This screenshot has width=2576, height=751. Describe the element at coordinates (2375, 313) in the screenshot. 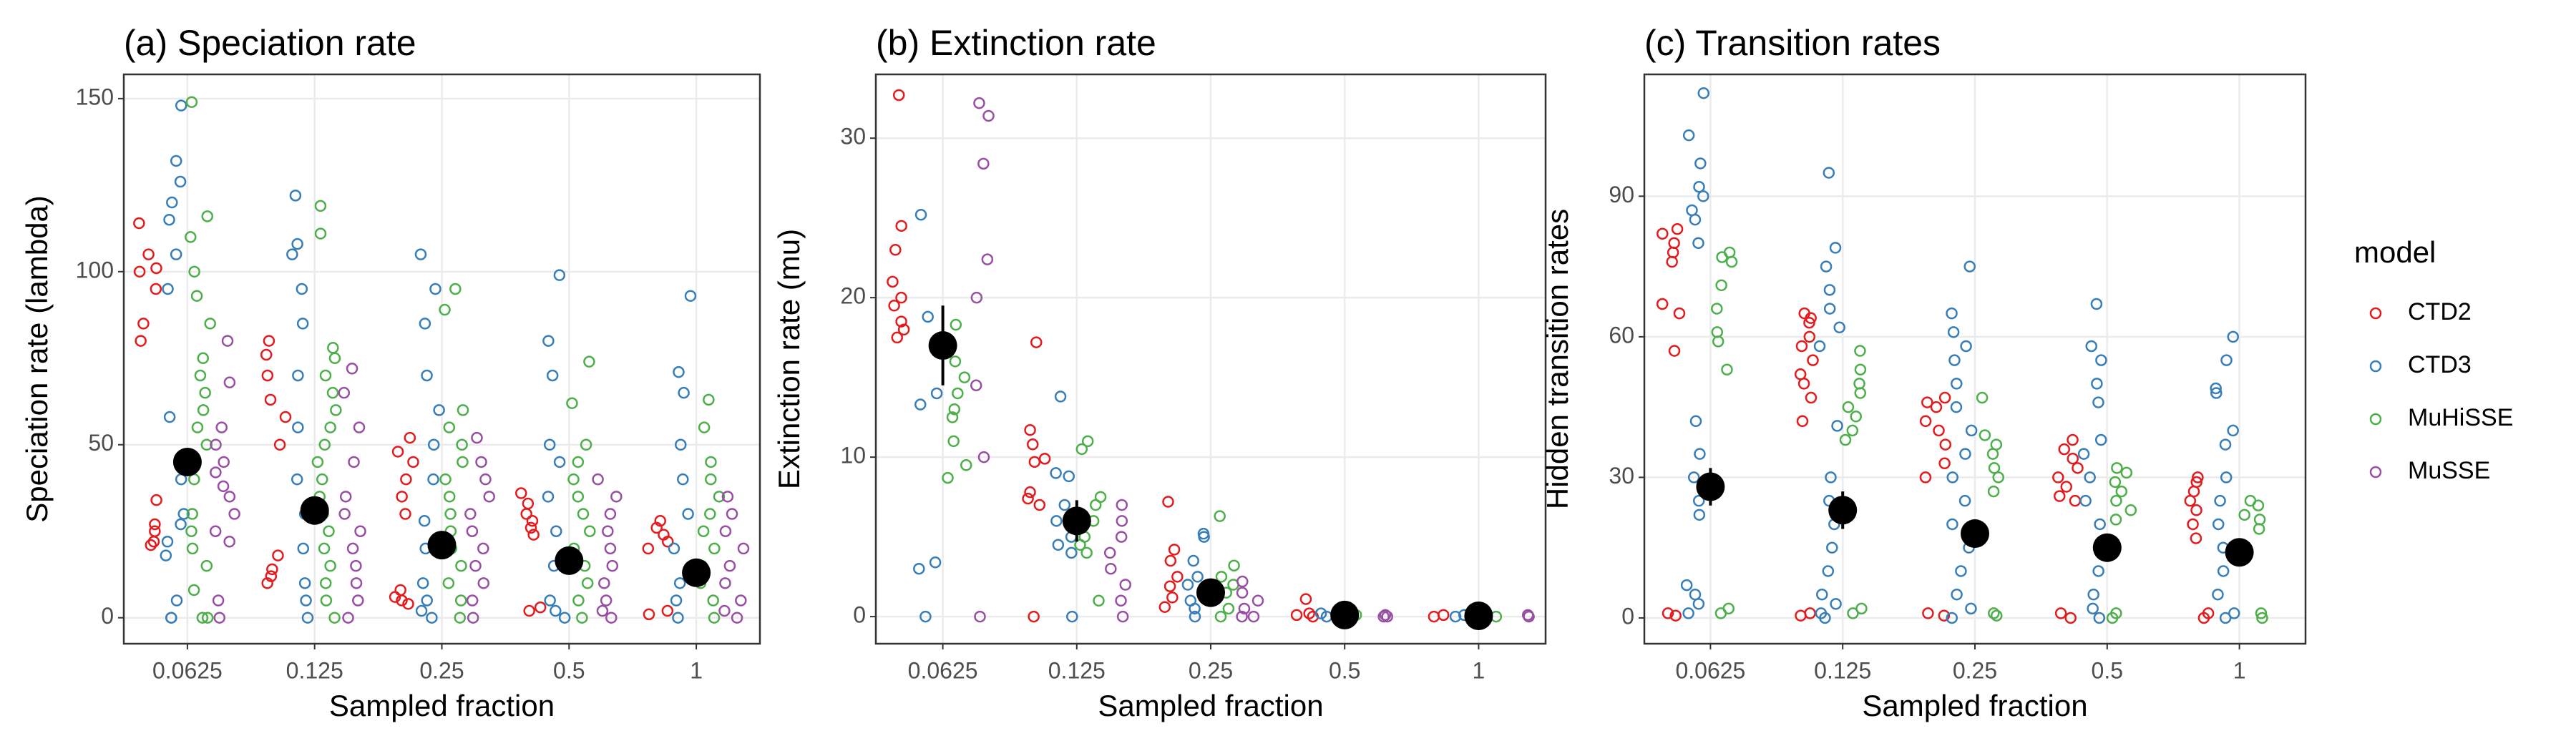

I see `legend-marker` at that location.